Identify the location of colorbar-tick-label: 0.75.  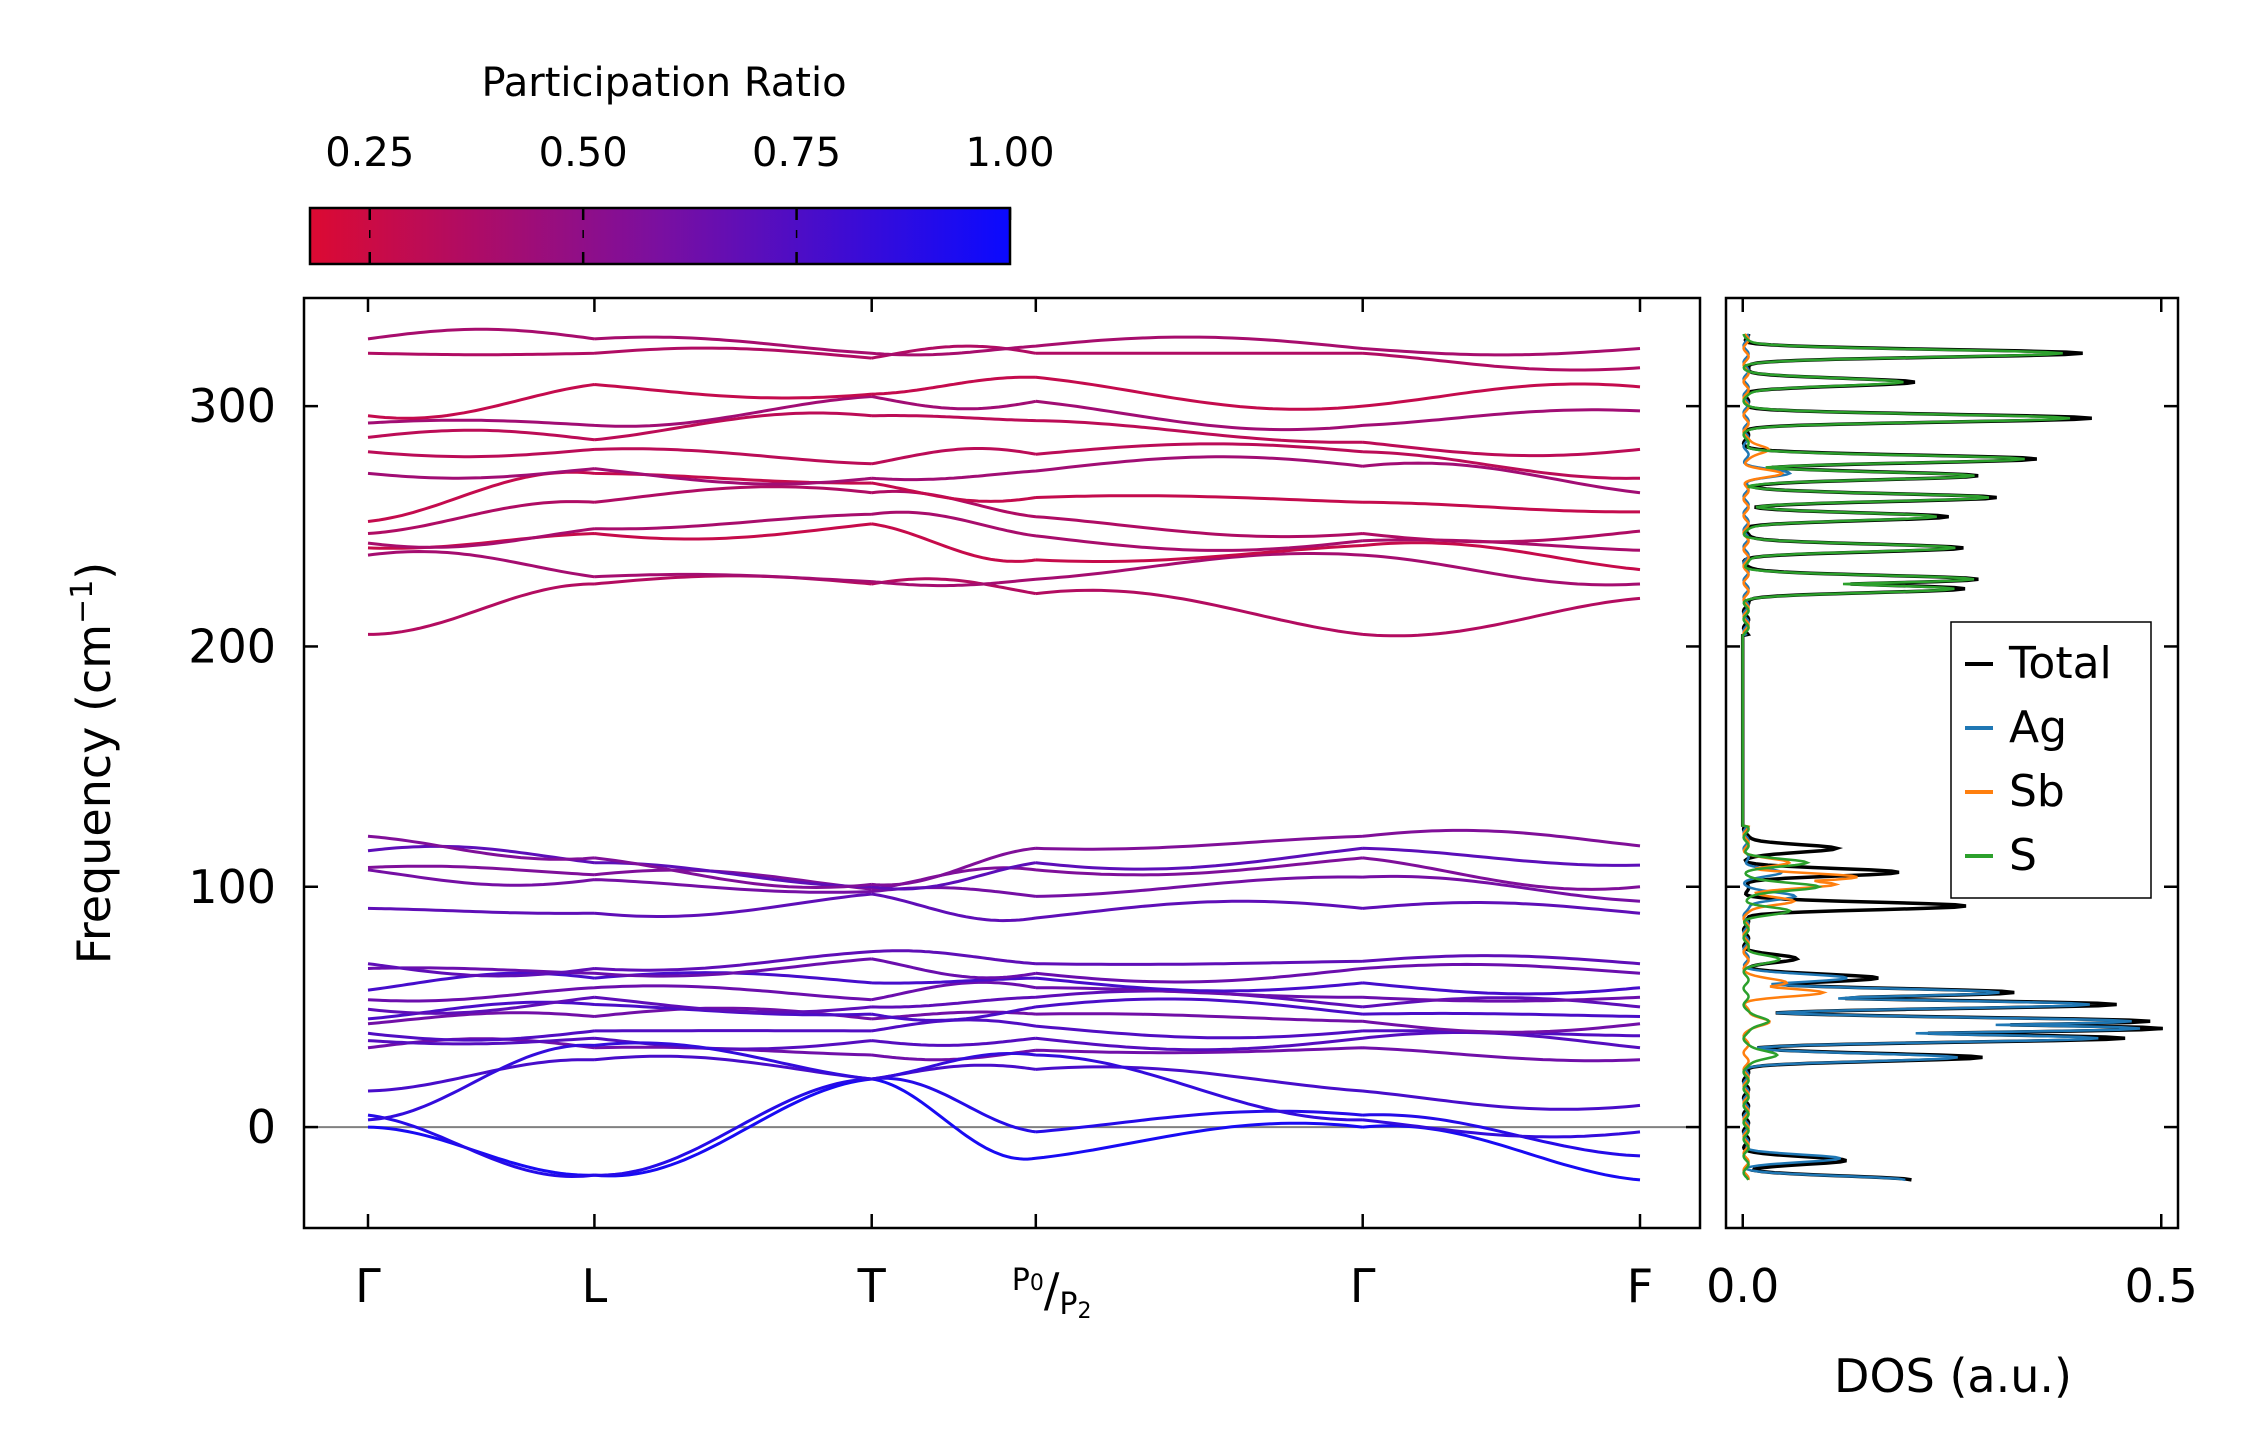
(796, 153).